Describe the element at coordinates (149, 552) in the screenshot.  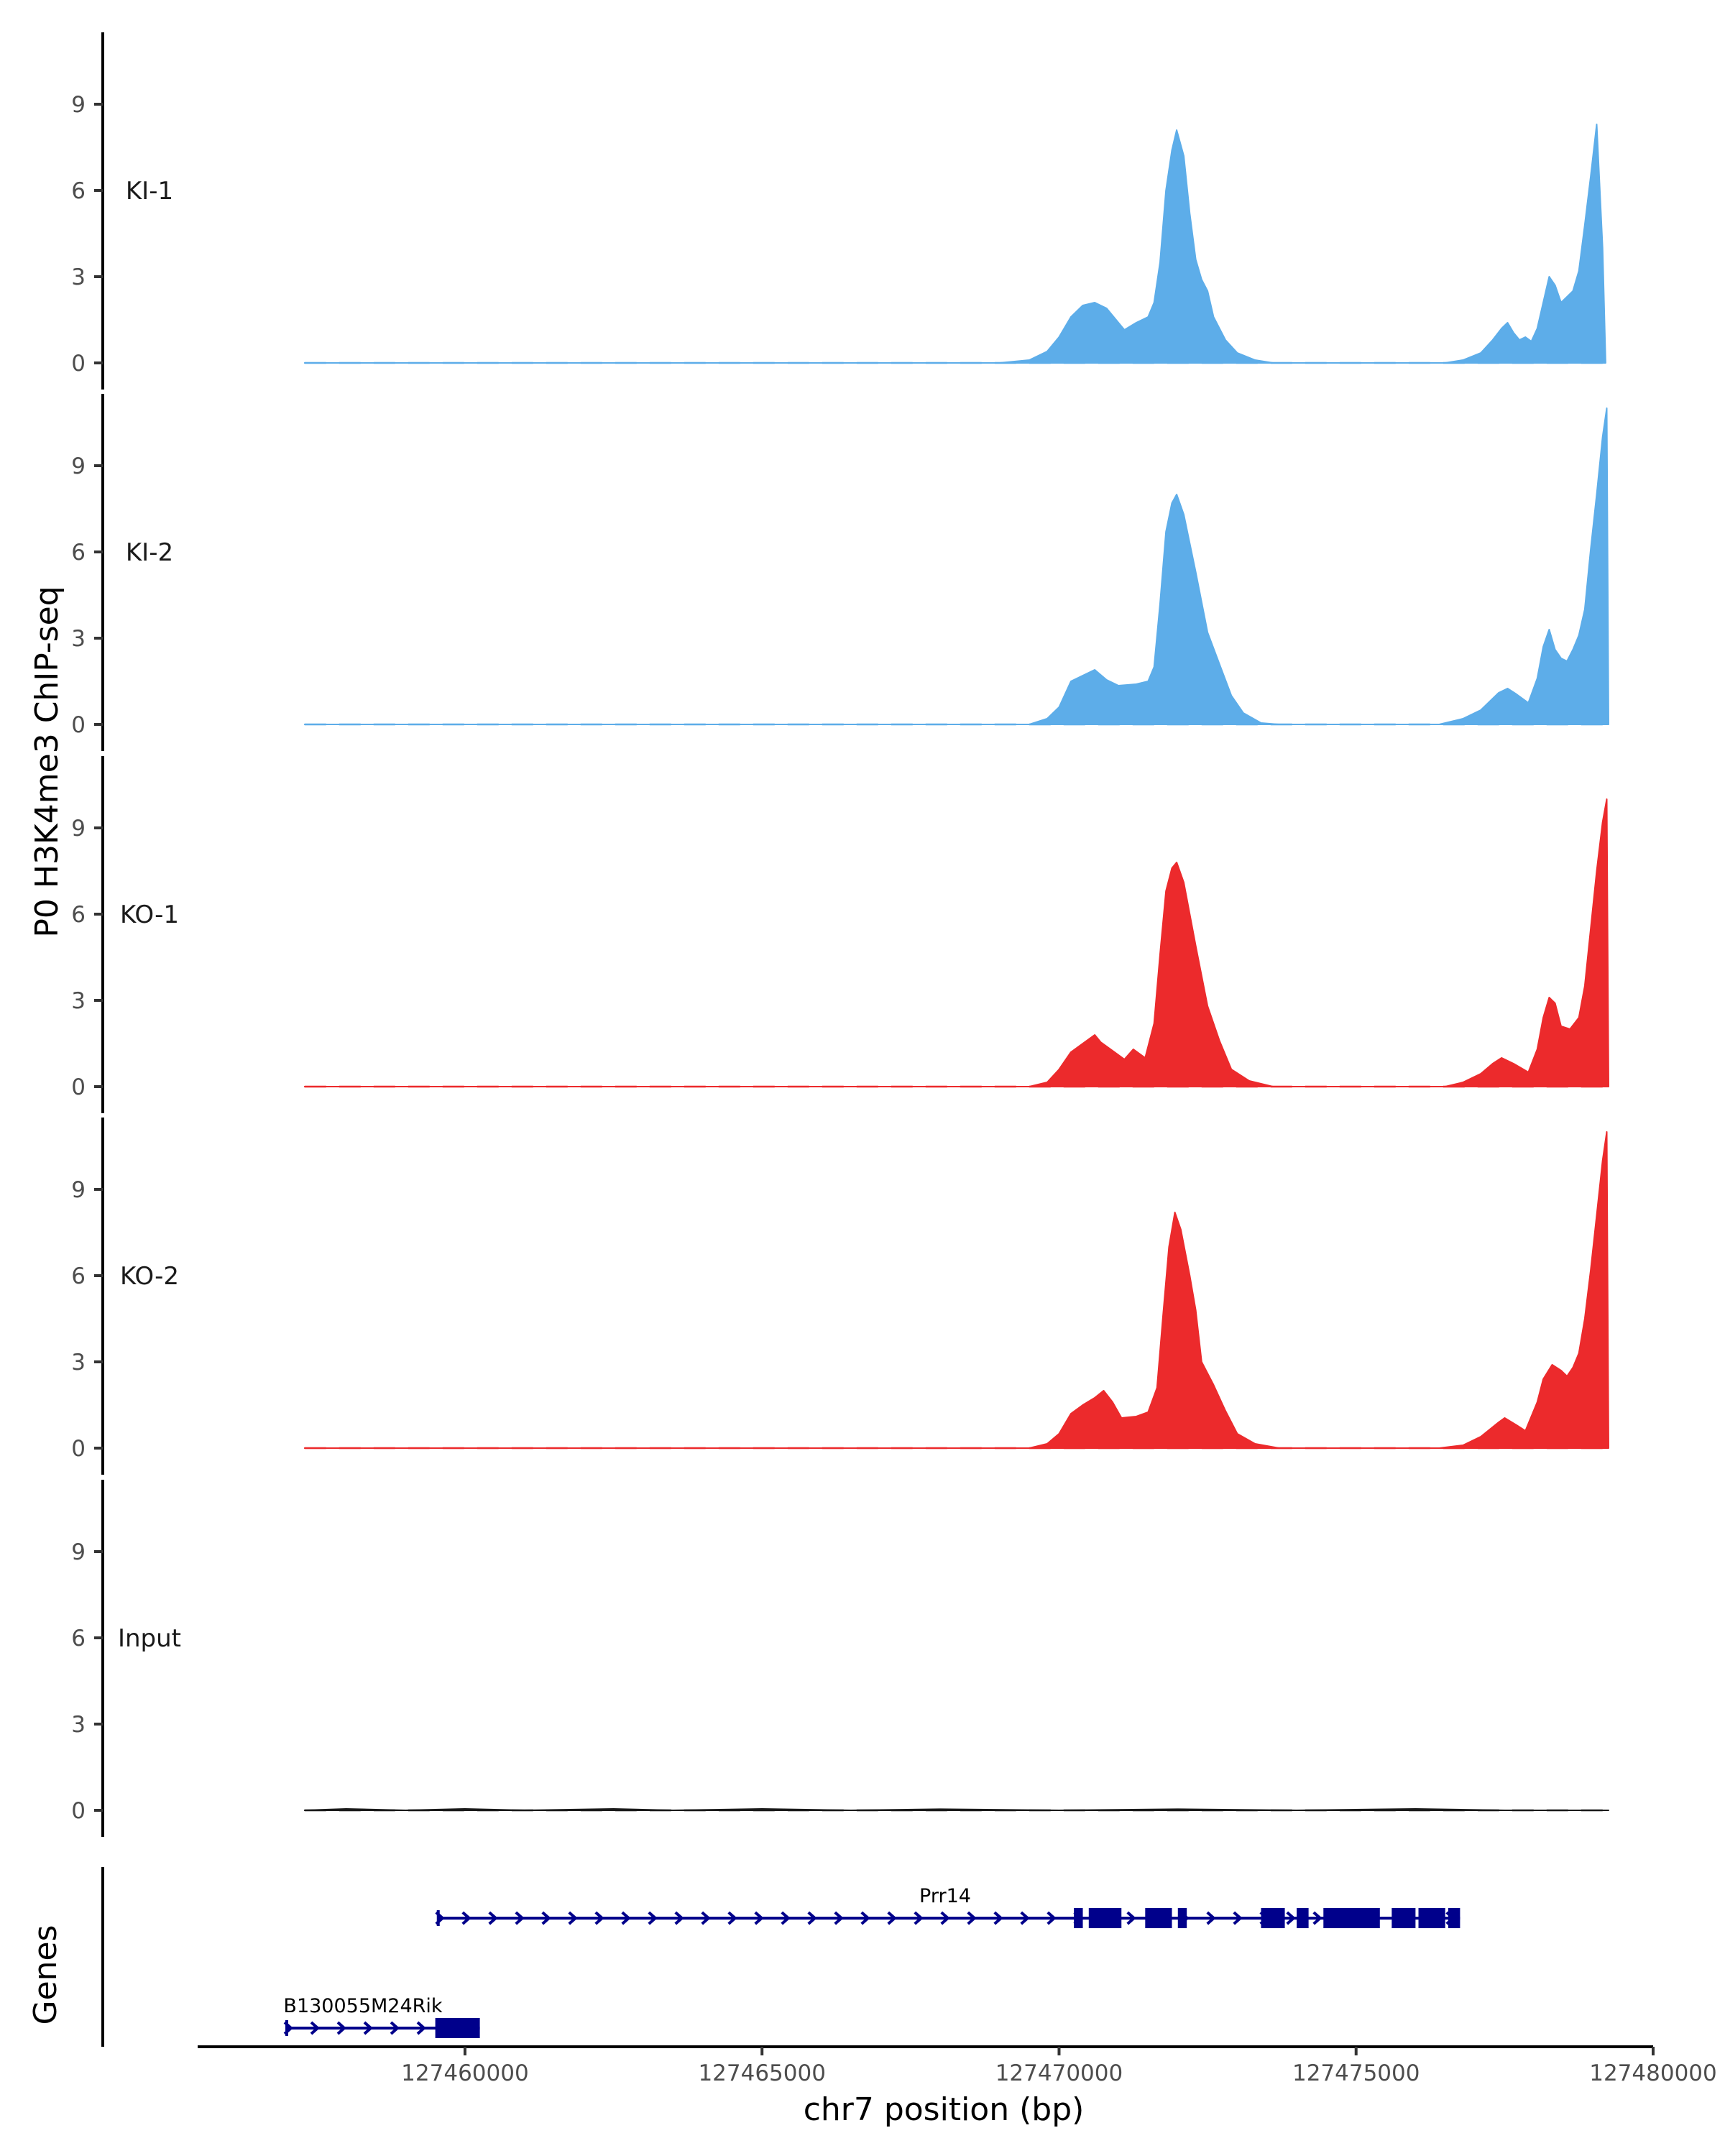
I see `track-label: KI-2` at that location.